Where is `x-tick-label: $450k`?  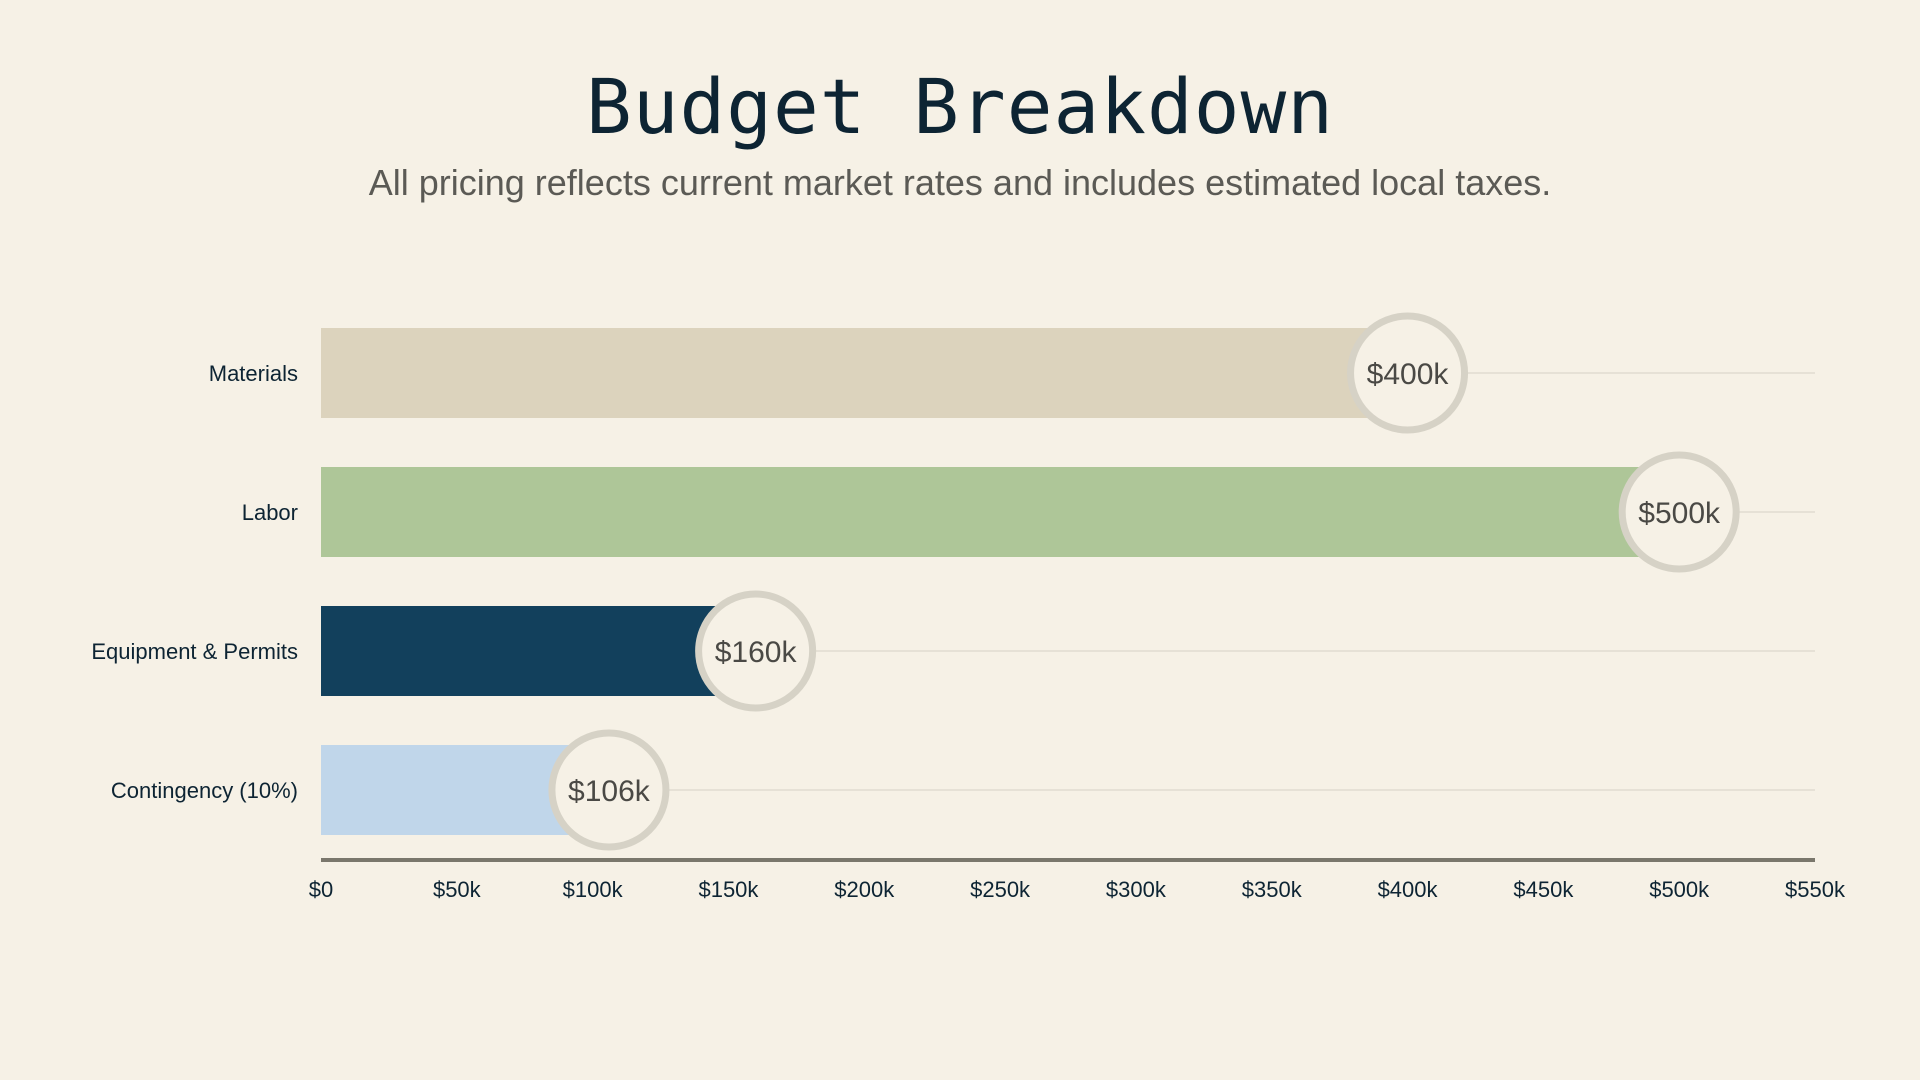
x-tick-label: $450k is located at coordinates (1543, 889).